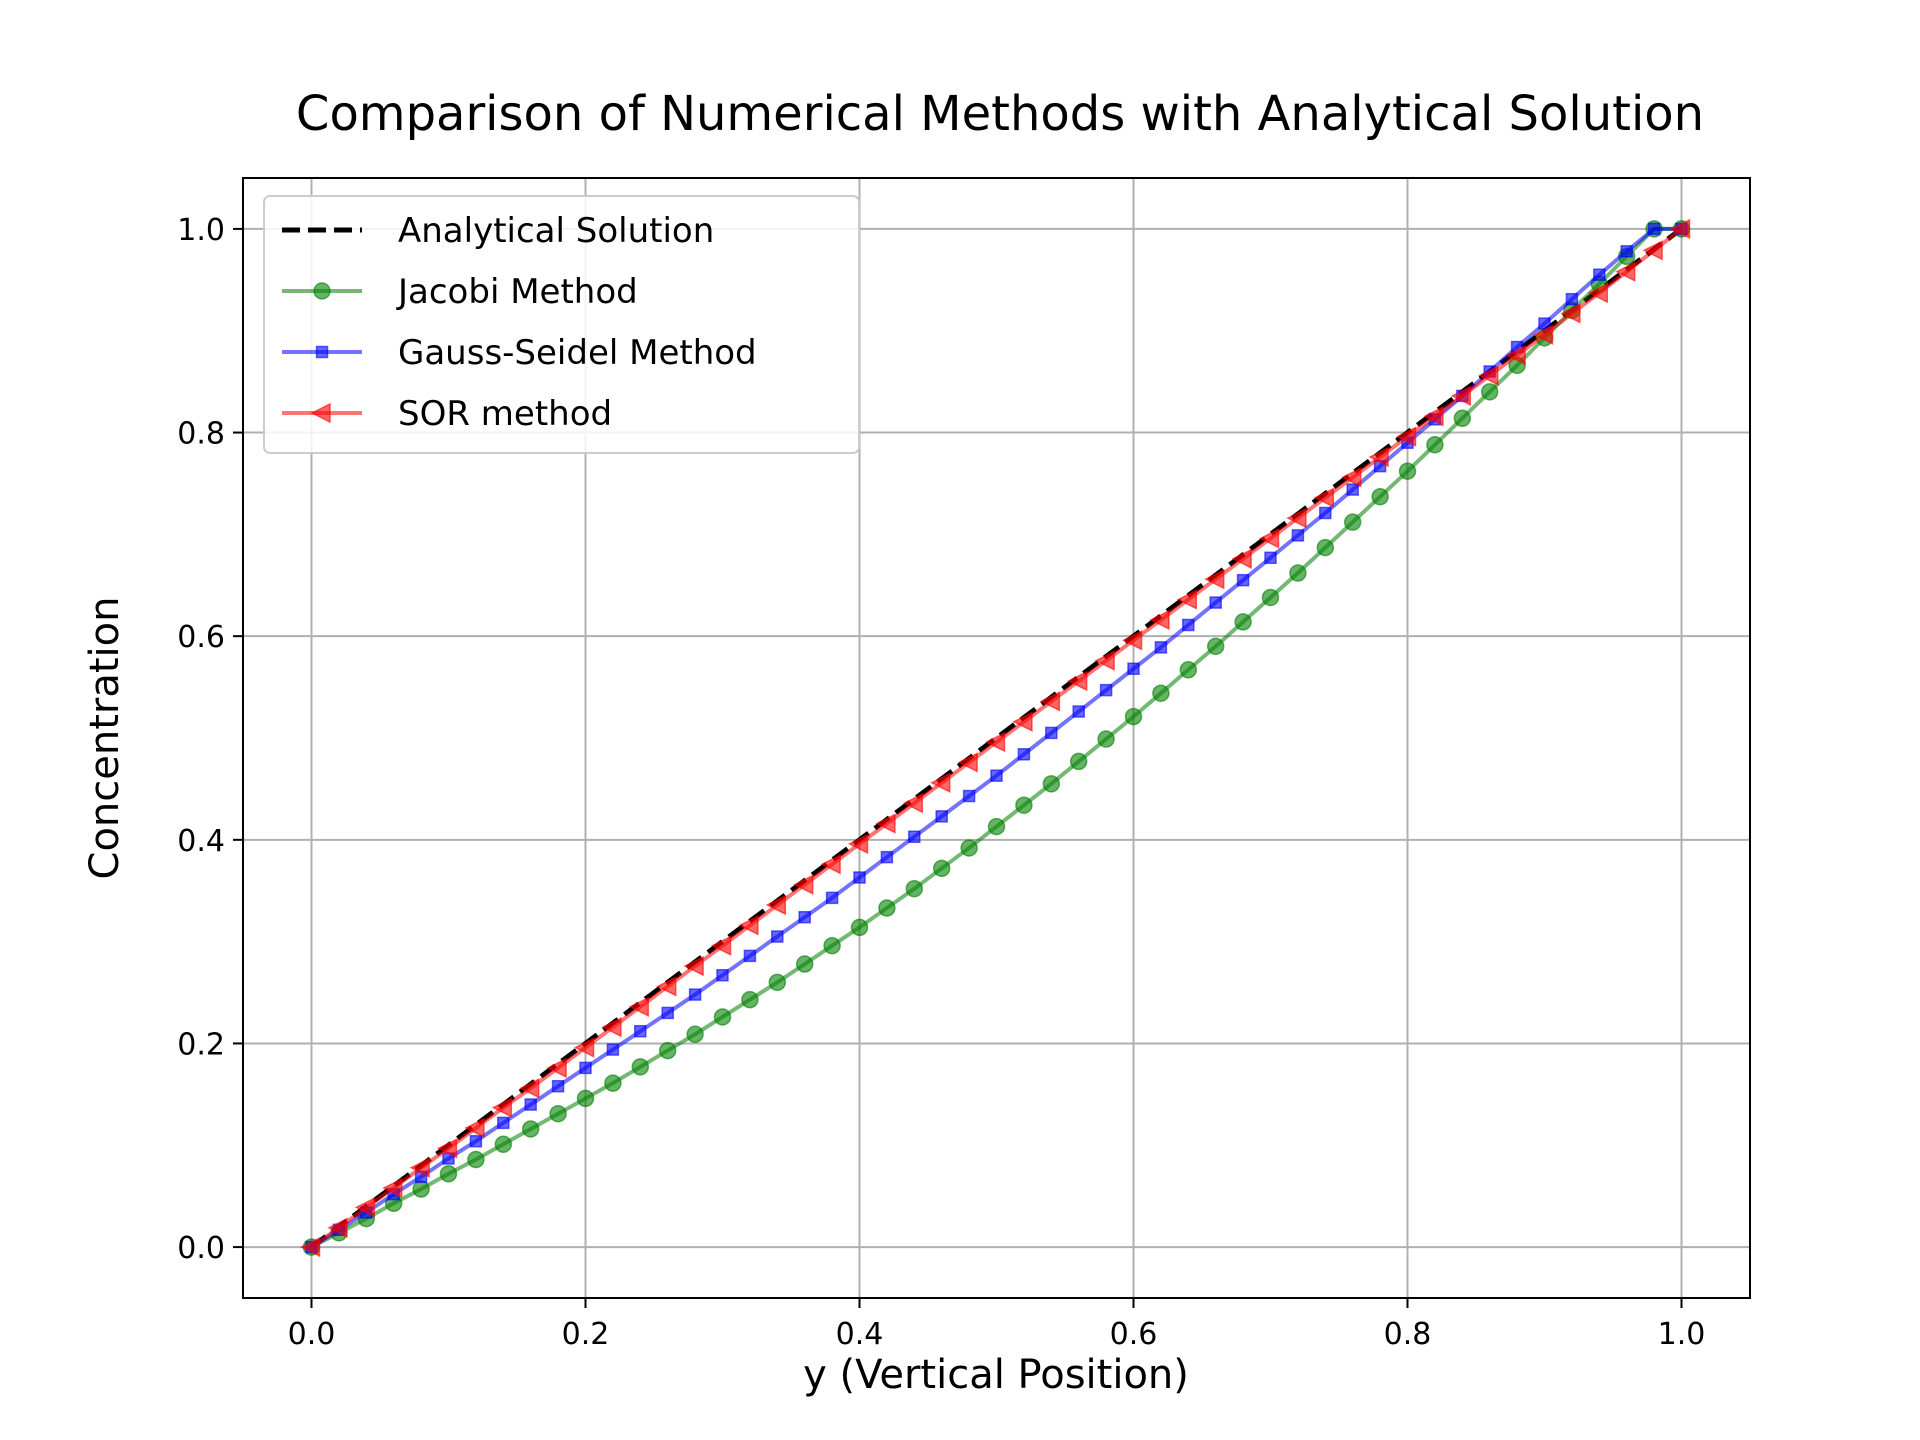 This screenshot has width=1920, height=1440. What do you see at coordinates (201, 841) in the screenshot?
I see `y-tick-label: 0.4` at bounding box center [201, 841].